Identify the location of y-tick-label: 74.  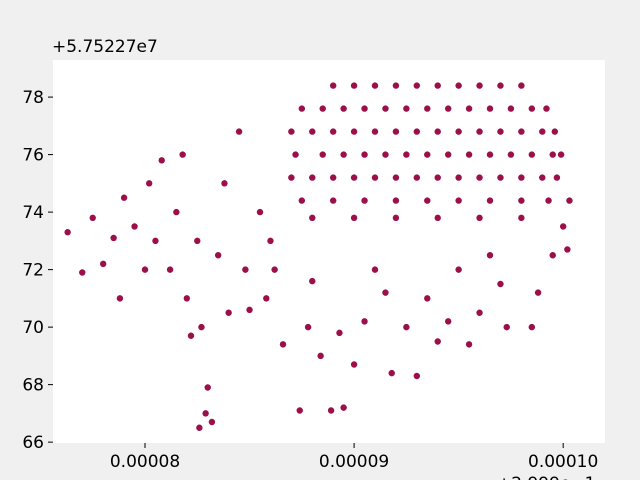
(33, 213).